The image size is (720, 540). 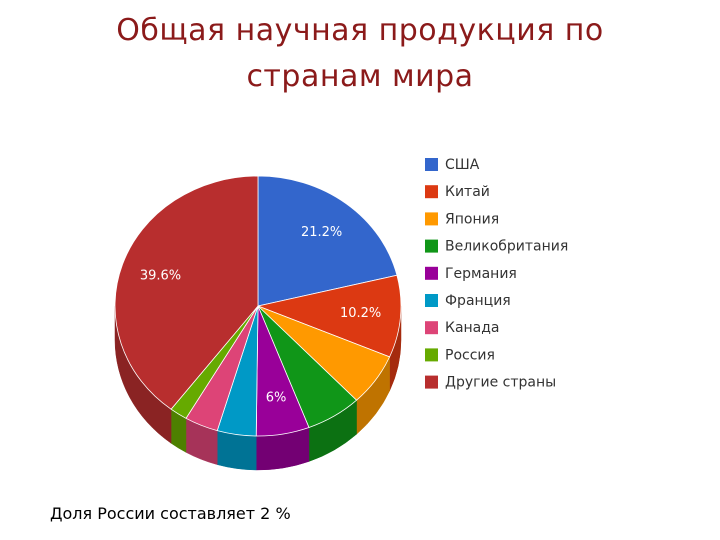 What do you see at coordinates (236, 450) in the screenshot?
I see `slice-side` at bounding box center [236, 450].